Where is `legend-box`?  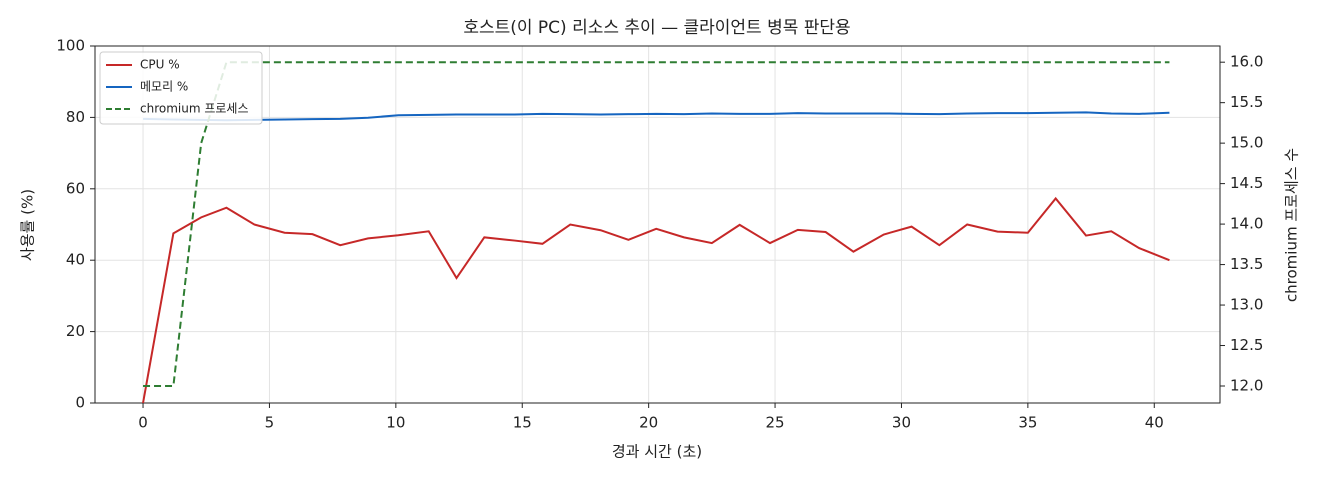 legend-box is located at coordinates (181, 88).